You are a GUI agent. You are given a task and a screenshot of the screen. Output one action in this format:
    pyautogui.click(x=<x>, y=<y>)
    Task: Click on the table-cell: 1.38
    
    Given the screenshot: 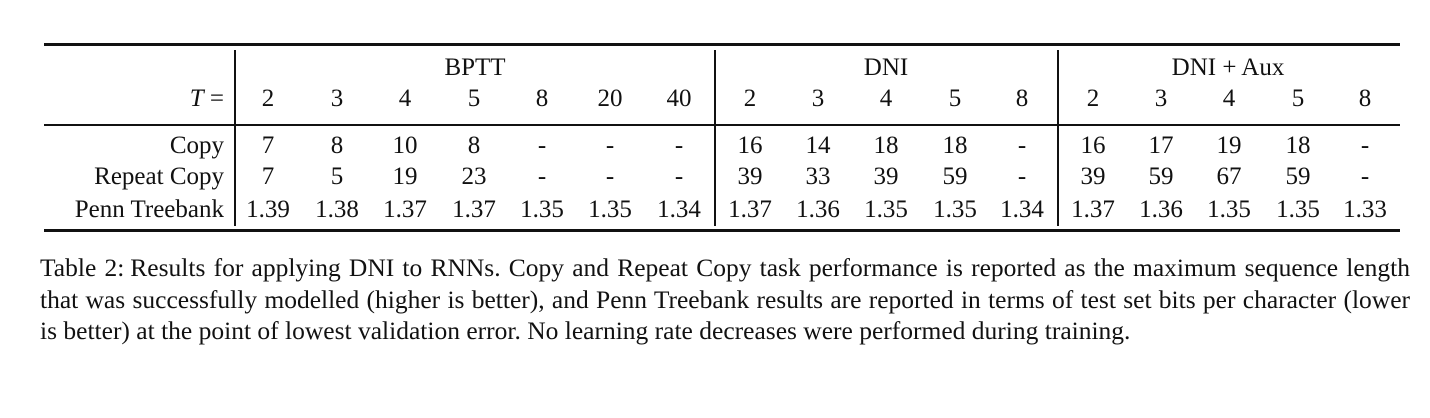 What is the action you would take?
    pyautogui.click(x=337, y=209)
    